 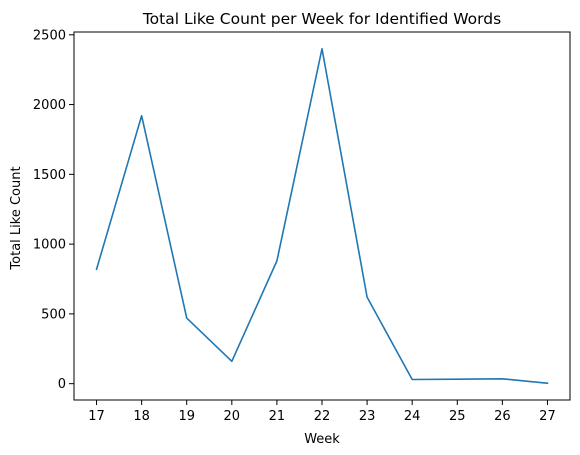 What do you see at coordinates (322, 439) in the screenshot?
I see `x-axis-label: Week` at bounding box center [322, 439].